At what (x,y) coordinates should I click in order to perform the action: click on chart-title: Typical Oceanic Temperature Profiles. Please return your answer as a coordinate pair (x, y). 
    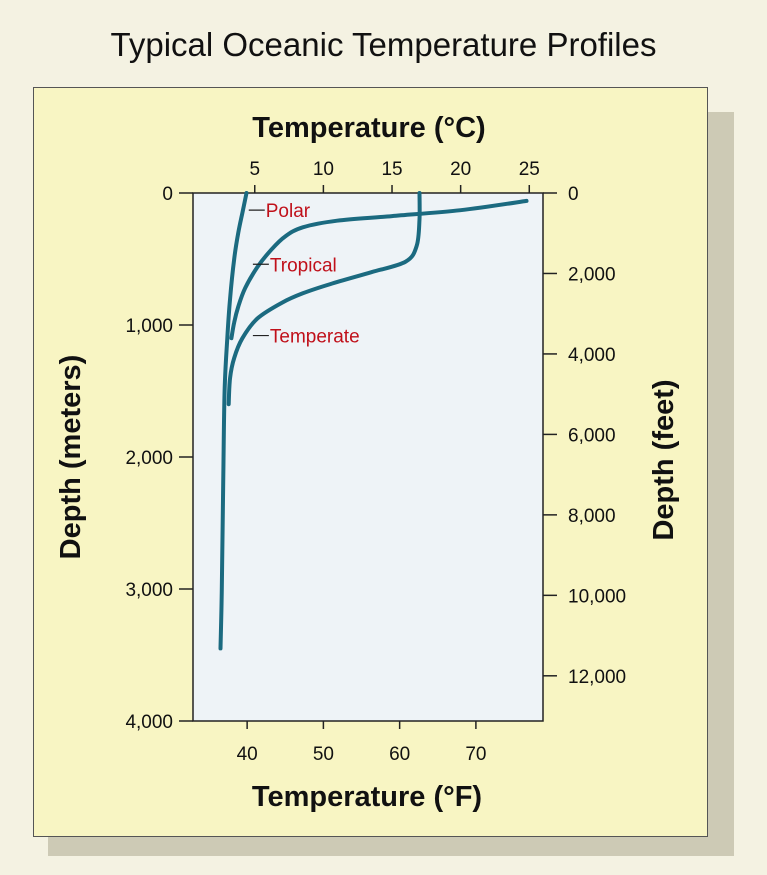
    Looking at the image, I should click on (383, 44).